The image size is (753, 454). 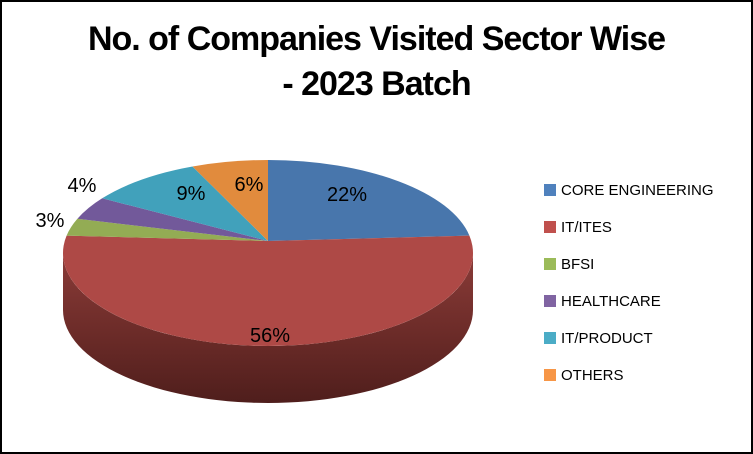 I want to click on legend-label: OTHERS, so click(x=592, y=375).